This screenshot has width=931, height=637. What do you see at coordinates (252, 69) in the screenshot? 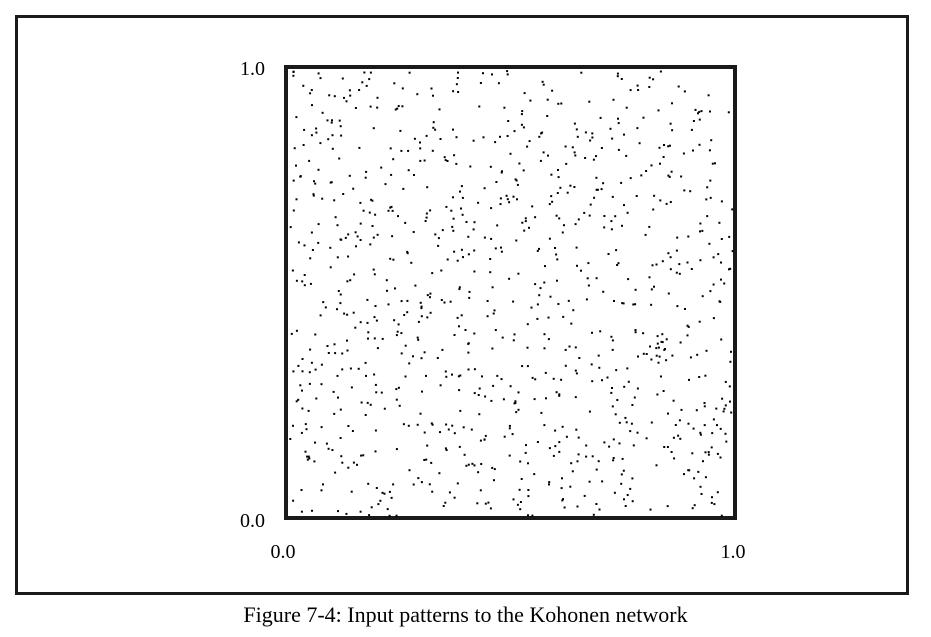
I see `y-tick-label-max: 1.0` at bounding box center [252, 69].